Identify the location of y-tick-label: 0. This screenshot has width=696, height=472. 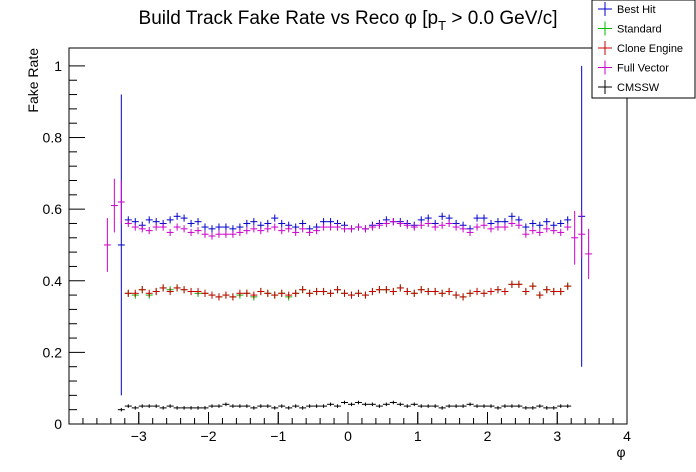
(58, 424).